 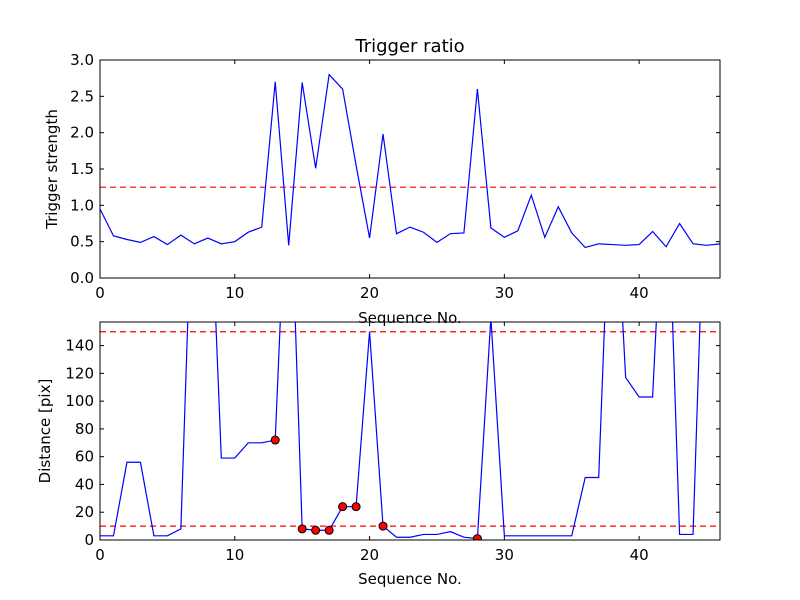 What do you see at coordinates (82, 169) in the screenshot?
I see `y-tick-label: 1.5` at bounding box center [82, 169].